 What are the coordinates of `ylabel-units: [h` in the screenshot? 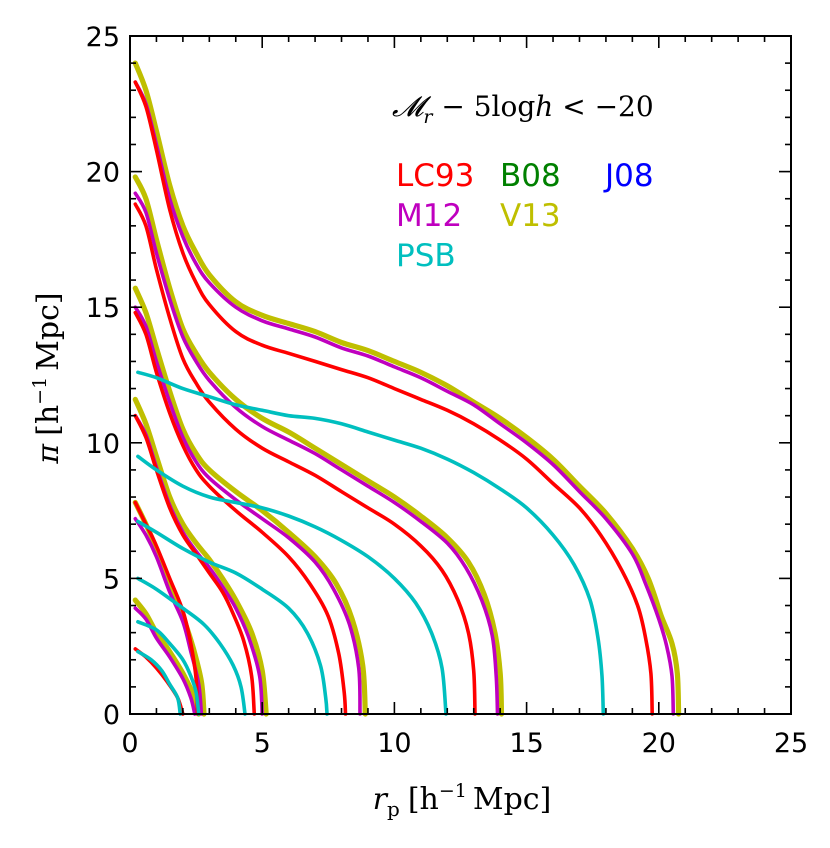 It's located at (48, 420).